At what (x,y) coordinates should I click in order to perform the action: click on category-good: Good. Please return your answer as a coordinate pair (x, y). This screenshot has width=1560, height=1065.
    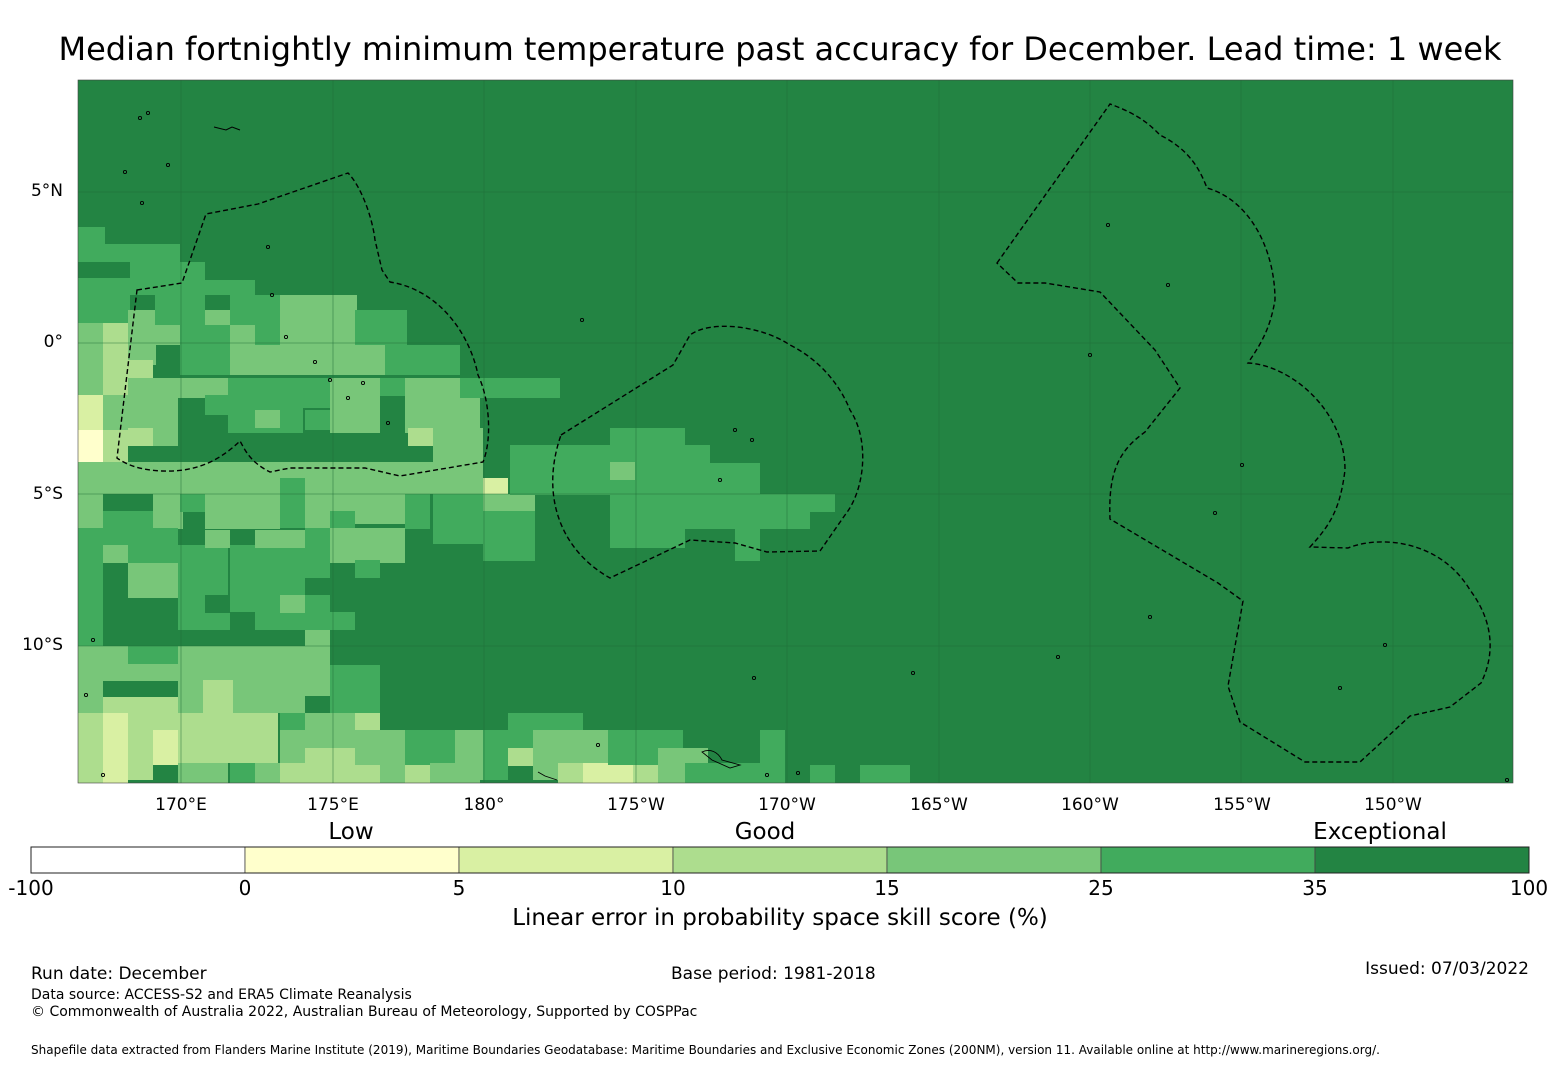
    Looking at the image, I should click on (765, 832).